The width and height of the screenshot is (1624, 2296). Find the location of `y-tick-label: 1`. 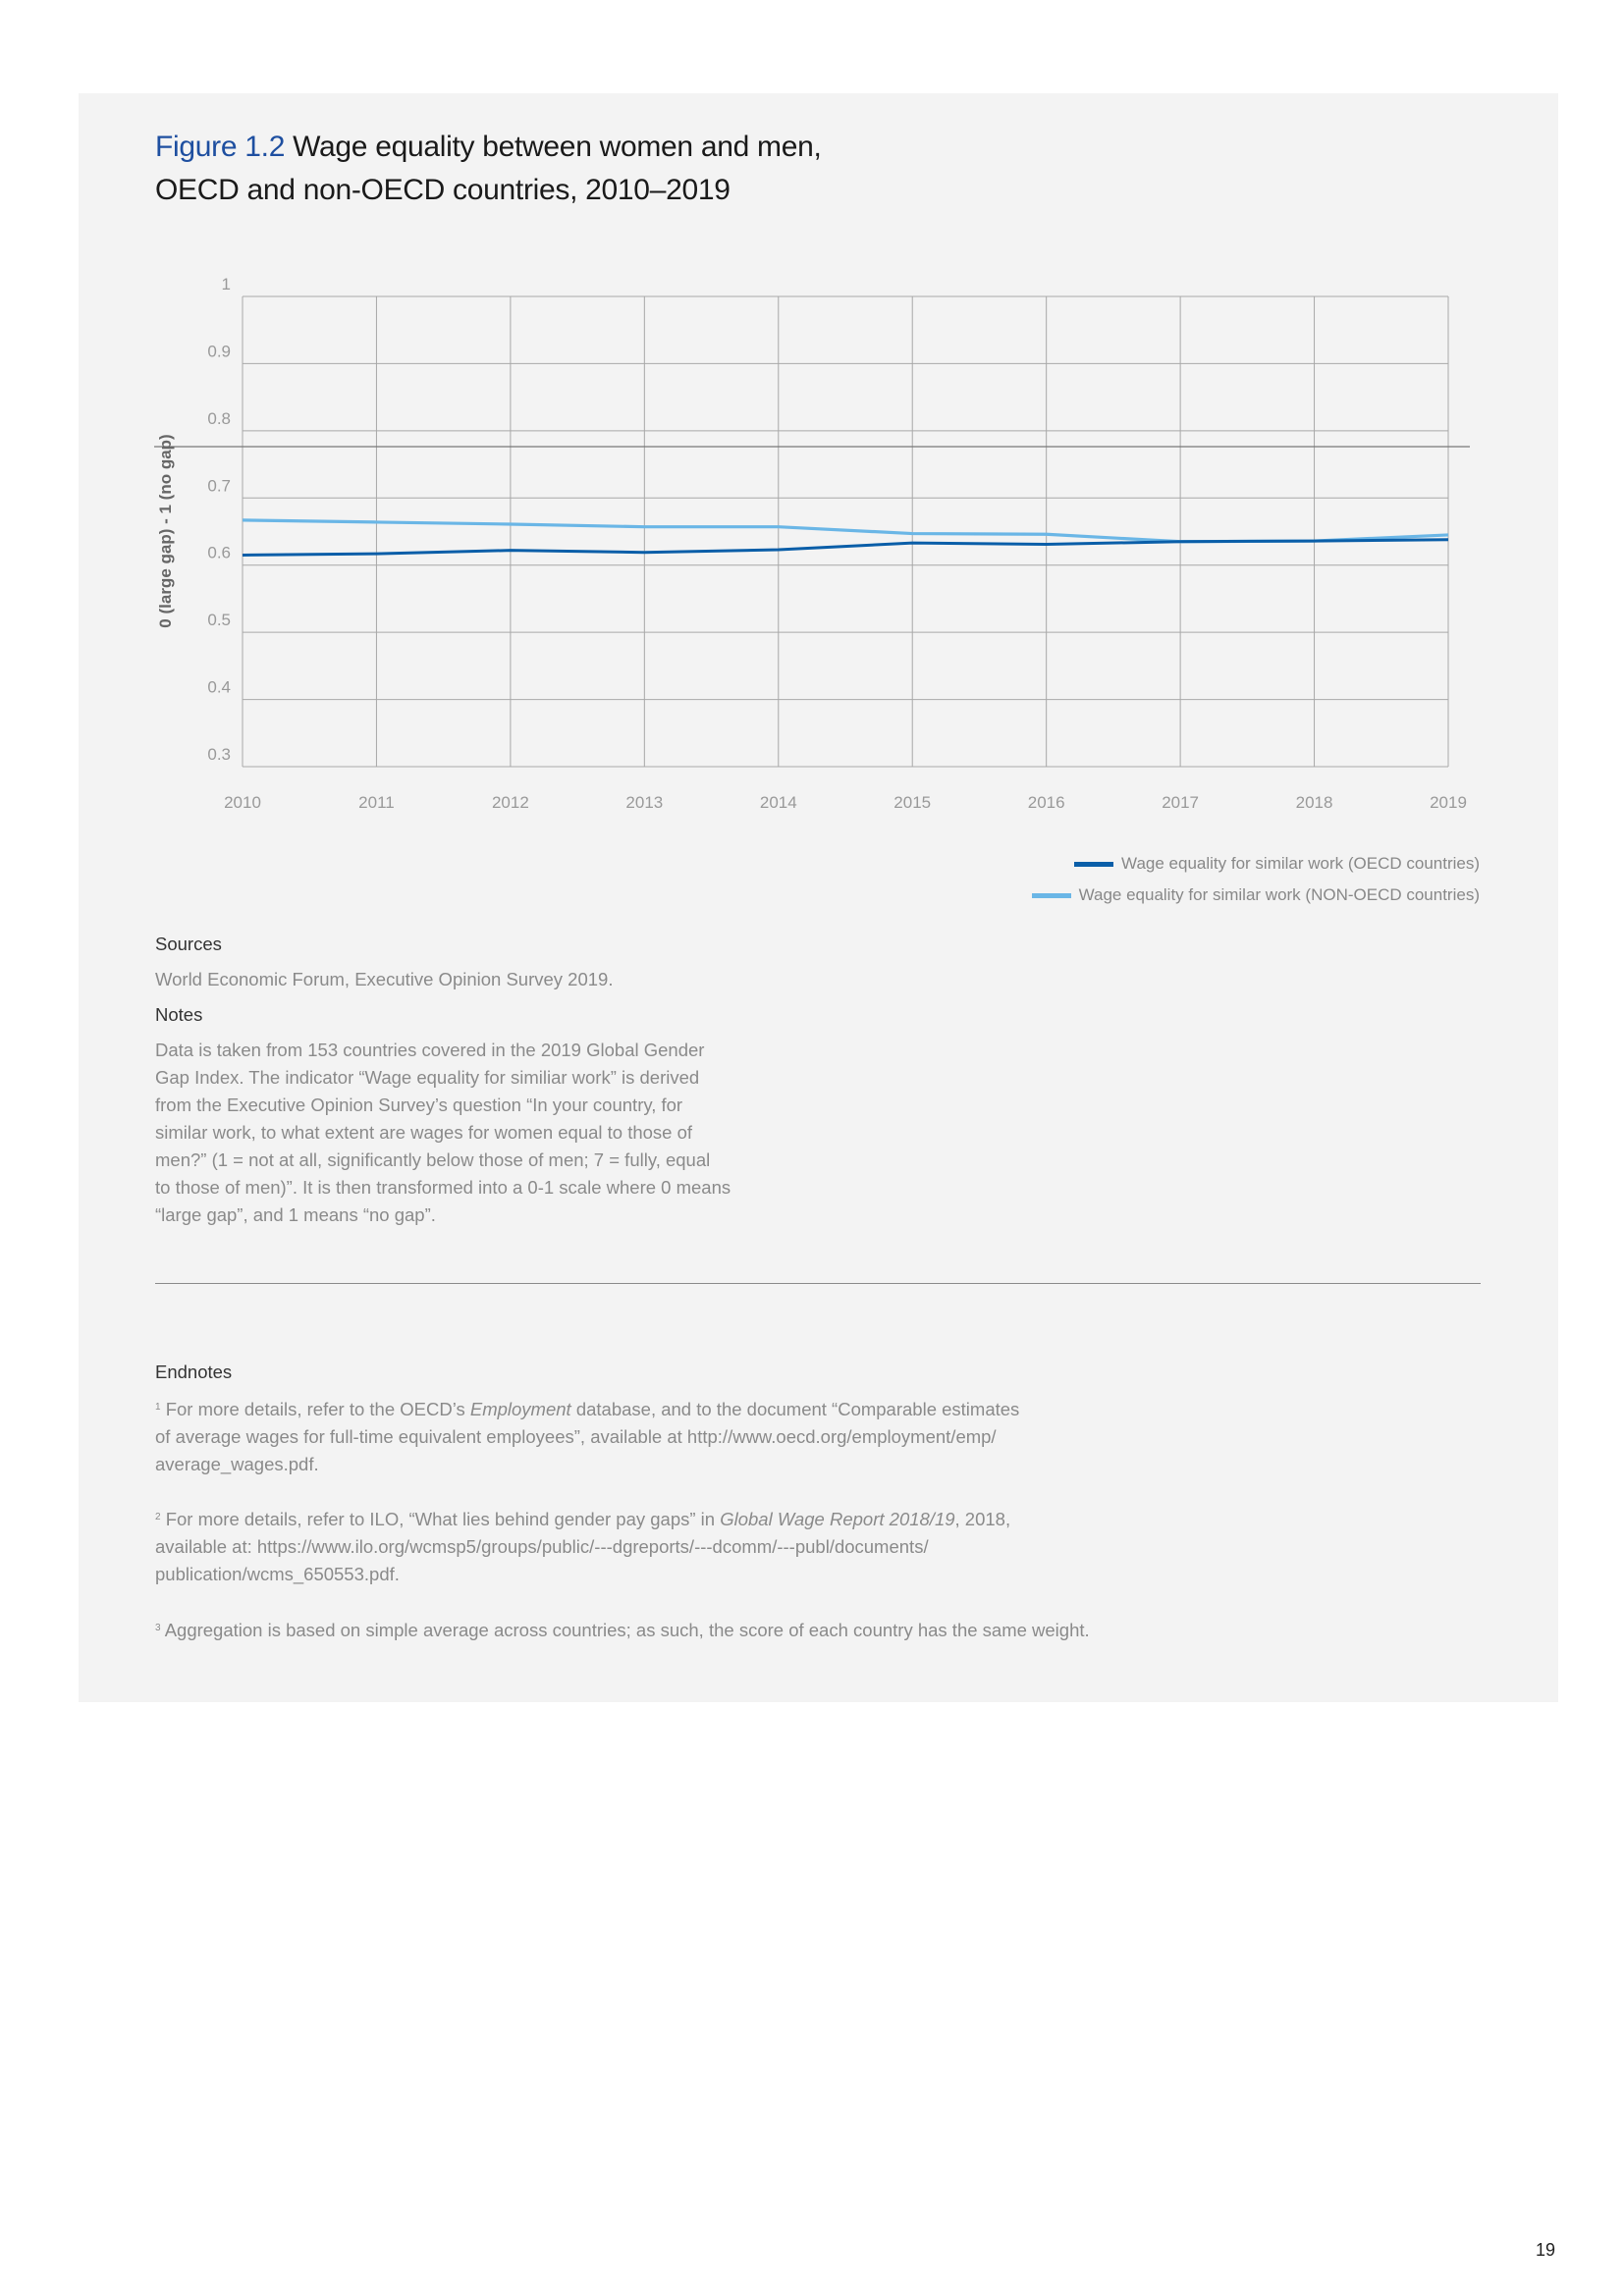

y-tick-label: 1 is located at coordinates (226, 284).